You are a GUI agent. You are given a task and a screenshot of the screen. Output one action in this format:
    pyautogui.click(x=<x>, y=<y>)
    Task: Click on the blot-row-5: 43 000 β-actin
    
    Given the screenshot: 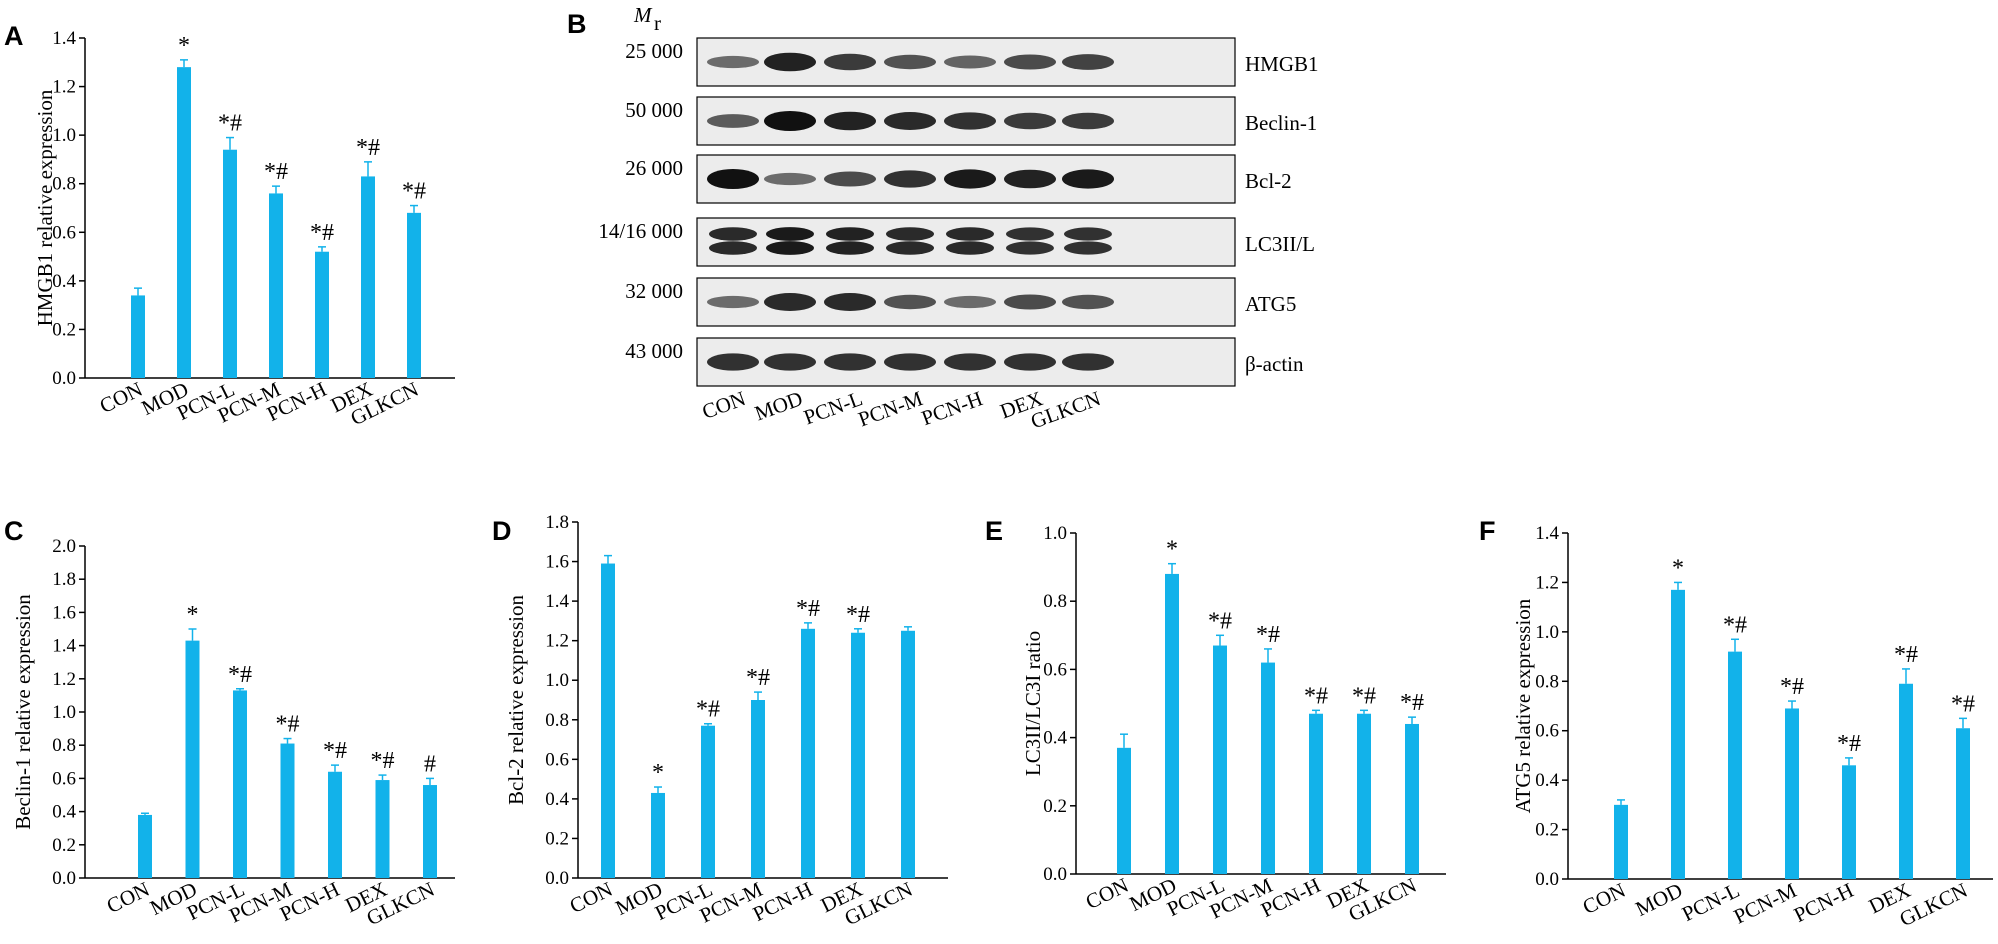 What is the action you would take?
    pyautogui.click(x=964, y=362)
    